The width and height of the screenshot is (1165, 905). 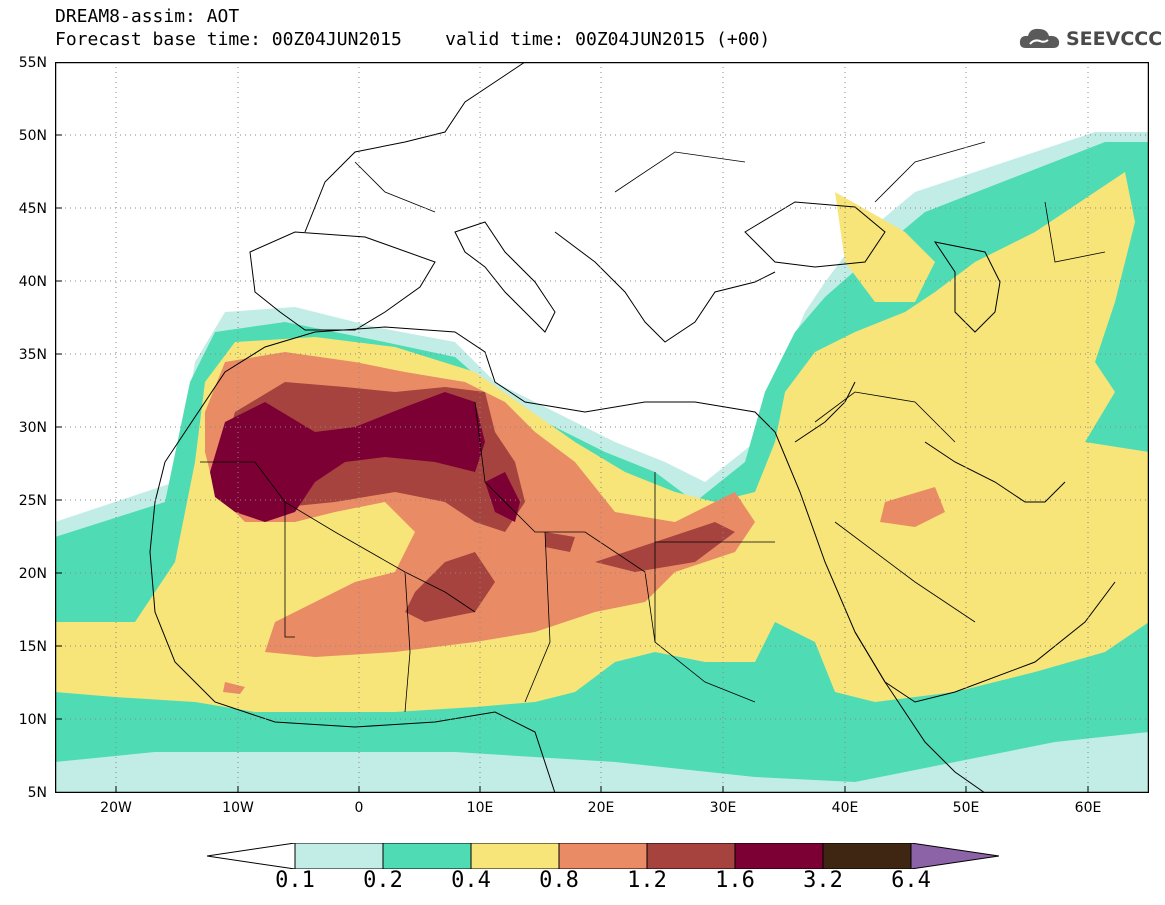 I want to click on colorbar-label-0.1: 0.1, so click(x=295, y=880).